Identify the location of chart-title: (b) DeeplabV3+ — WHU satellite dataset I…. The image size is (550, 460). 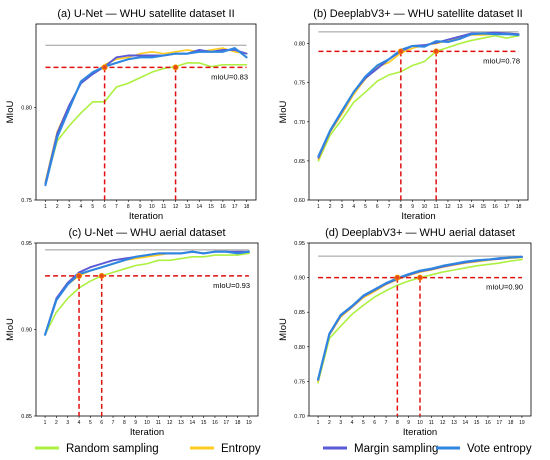
(417, 14).